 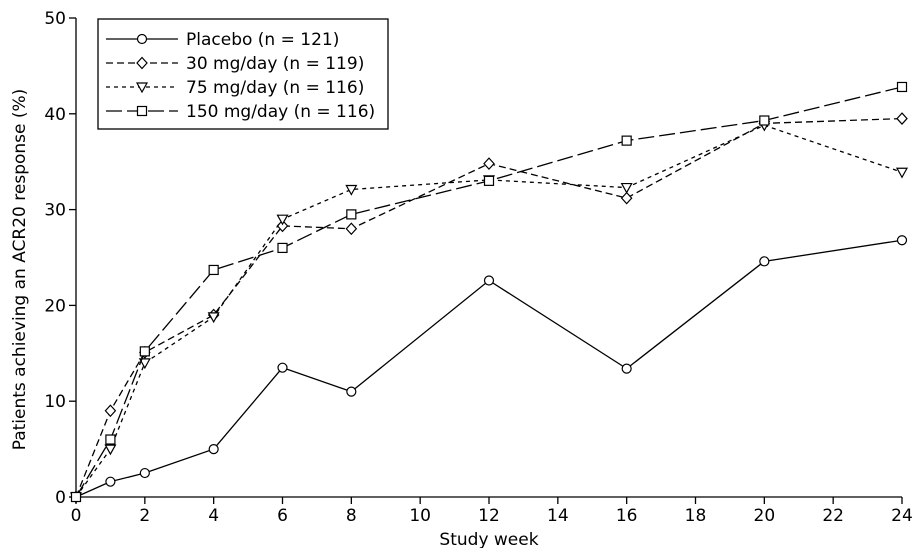 I want to click on legend-label-0: Placebo (n = 121), so click(x=262, y=40).